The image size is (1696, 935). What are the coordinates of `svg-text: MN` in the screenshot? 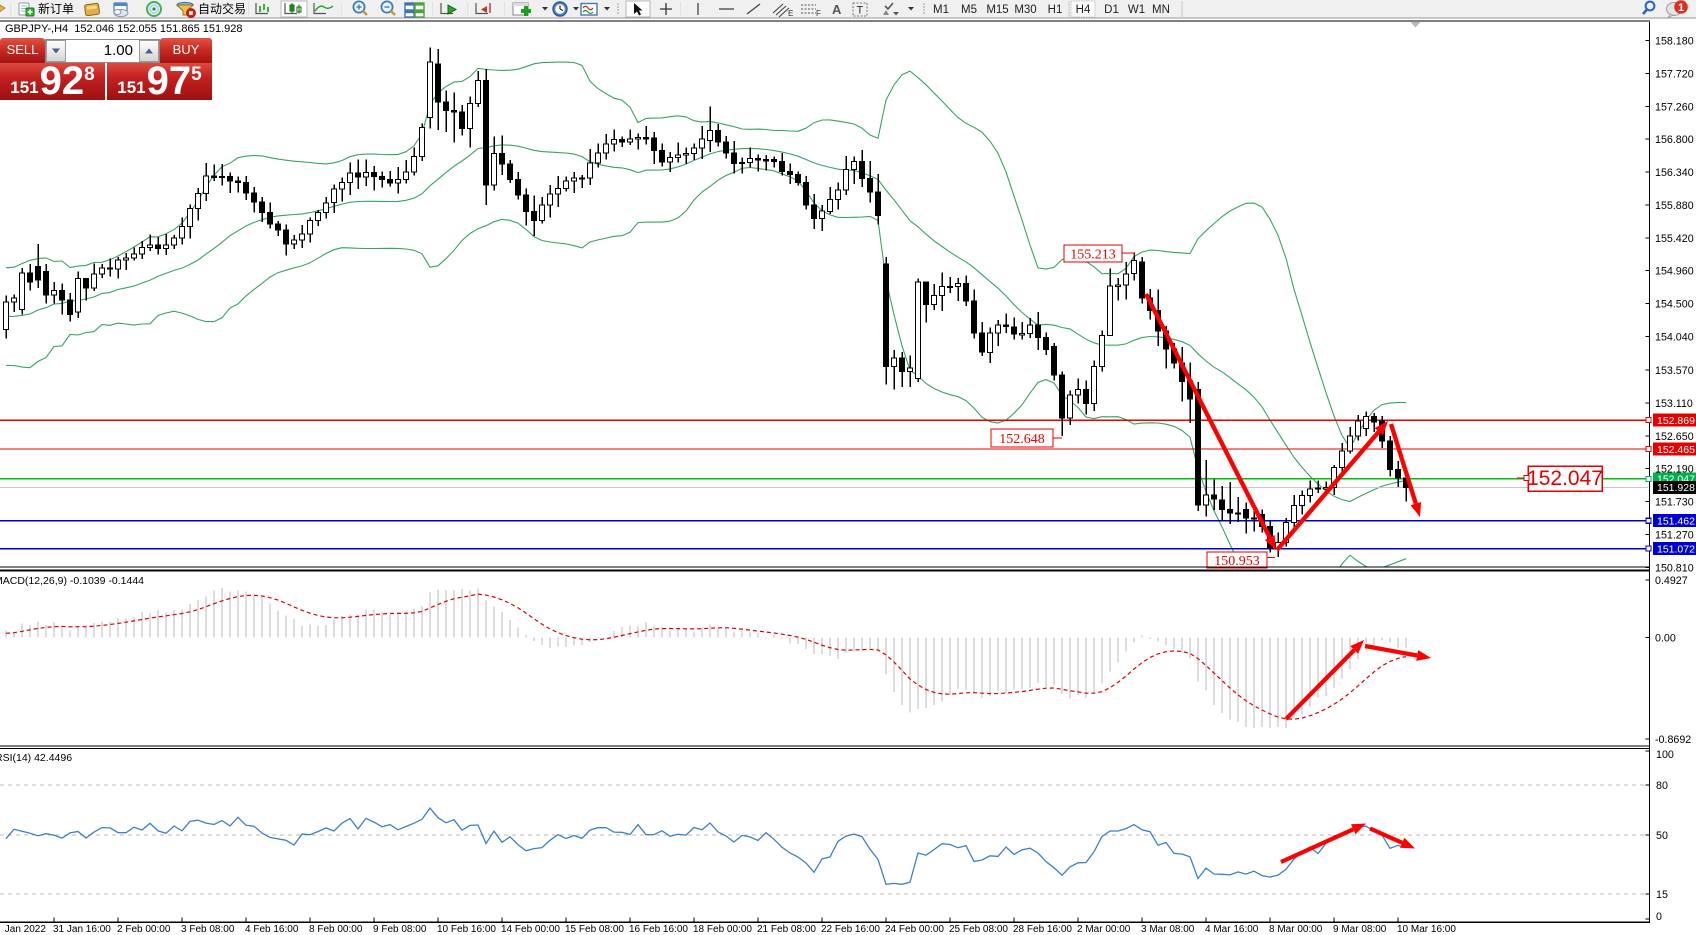 It's located at (1161, 10).